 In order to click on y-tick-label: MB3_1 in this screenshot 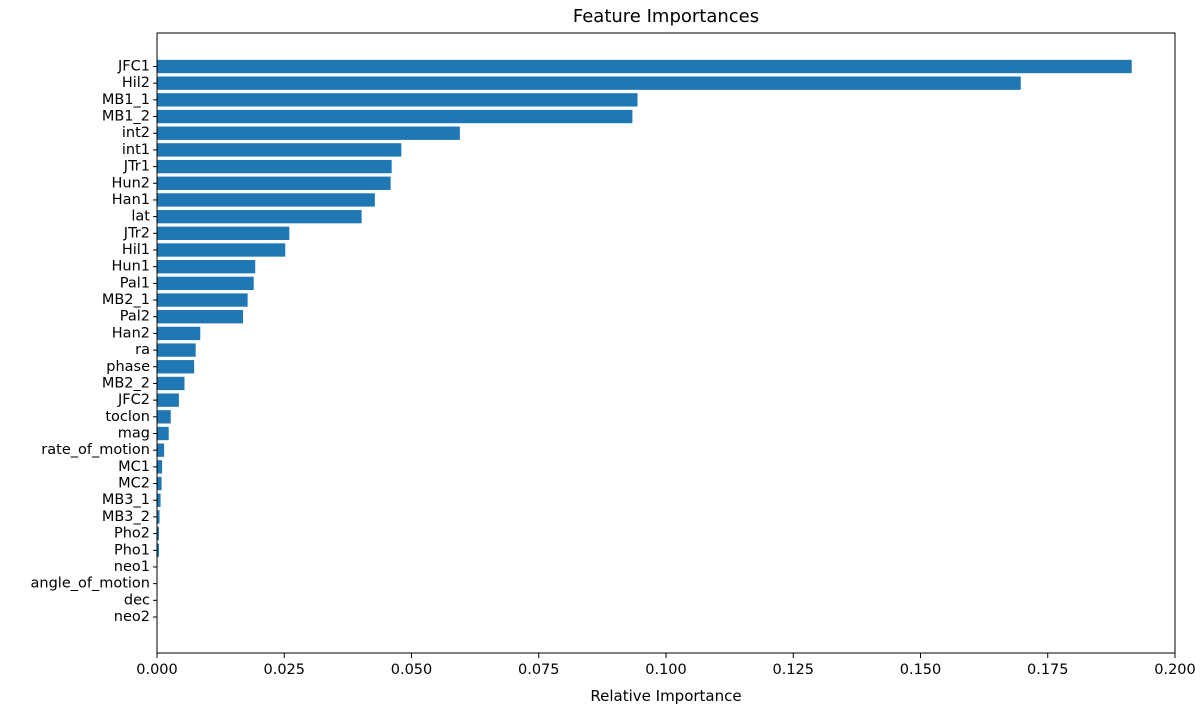, I will do `click(126, 500)`.